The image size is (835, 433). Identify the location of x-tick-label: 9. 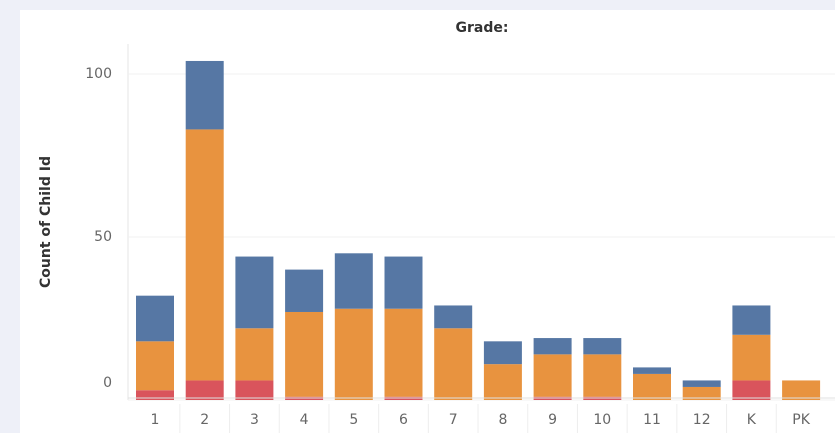
(552, 420).